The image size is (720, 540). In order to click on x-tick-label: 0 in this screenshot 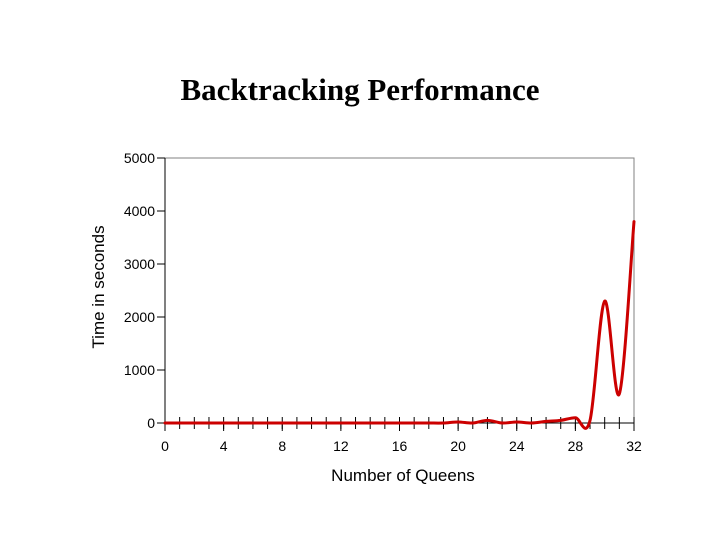, I will do `click(165, 446)`.